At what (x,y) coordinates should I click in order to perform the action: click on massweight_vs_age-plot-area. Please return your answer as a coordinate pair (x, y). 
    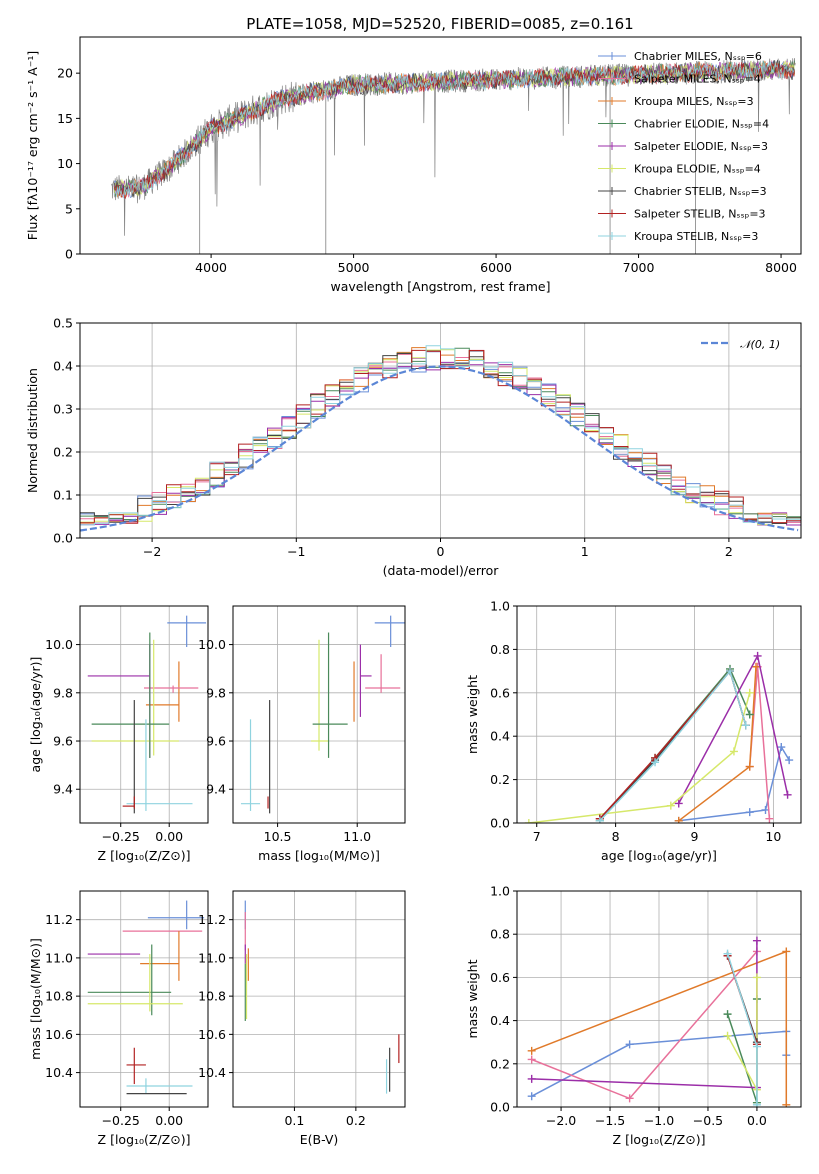
    Looking at the image, I should click on (659, 737).